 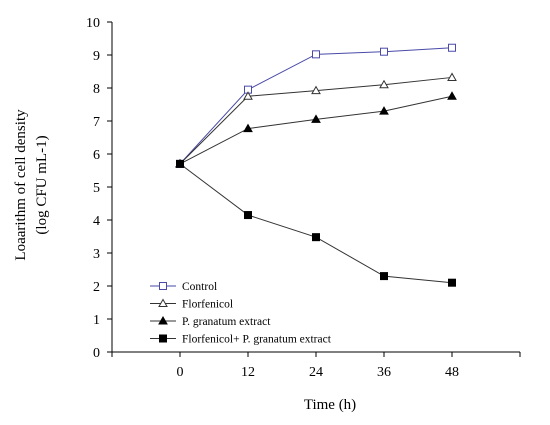 What do you see at coordinates (248, 372) in the screenshot?
I see `x-tick-label: 12` at bounding box center [248, 372].